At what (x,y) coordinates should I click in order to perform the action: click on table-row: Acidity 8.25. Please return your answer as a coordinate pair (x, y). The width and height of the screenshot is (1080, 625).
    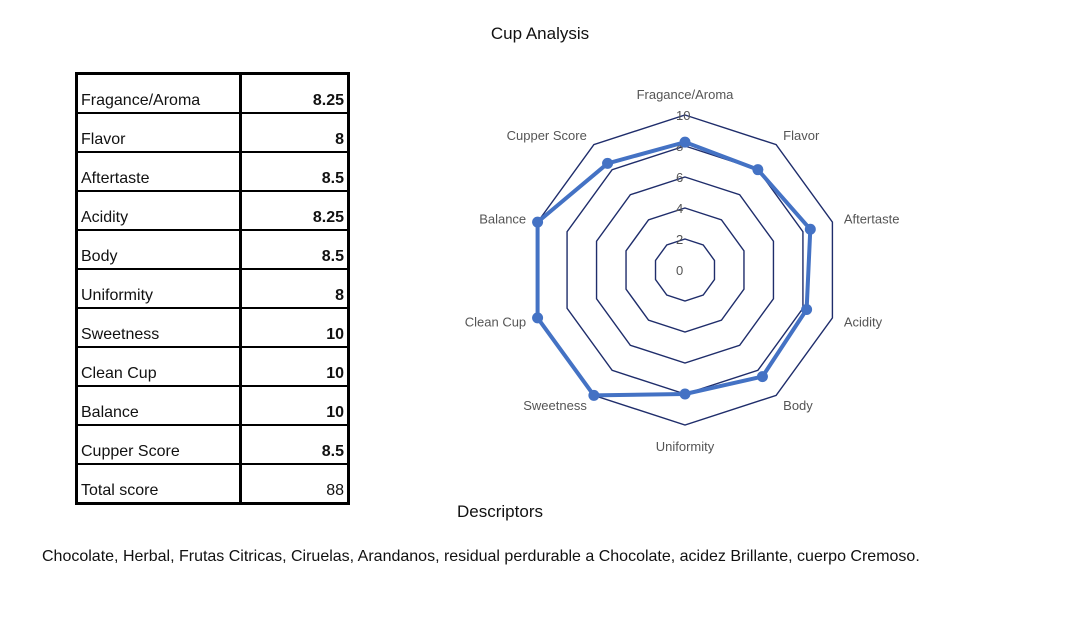
    Looking at the image, I should click on (212, 211).